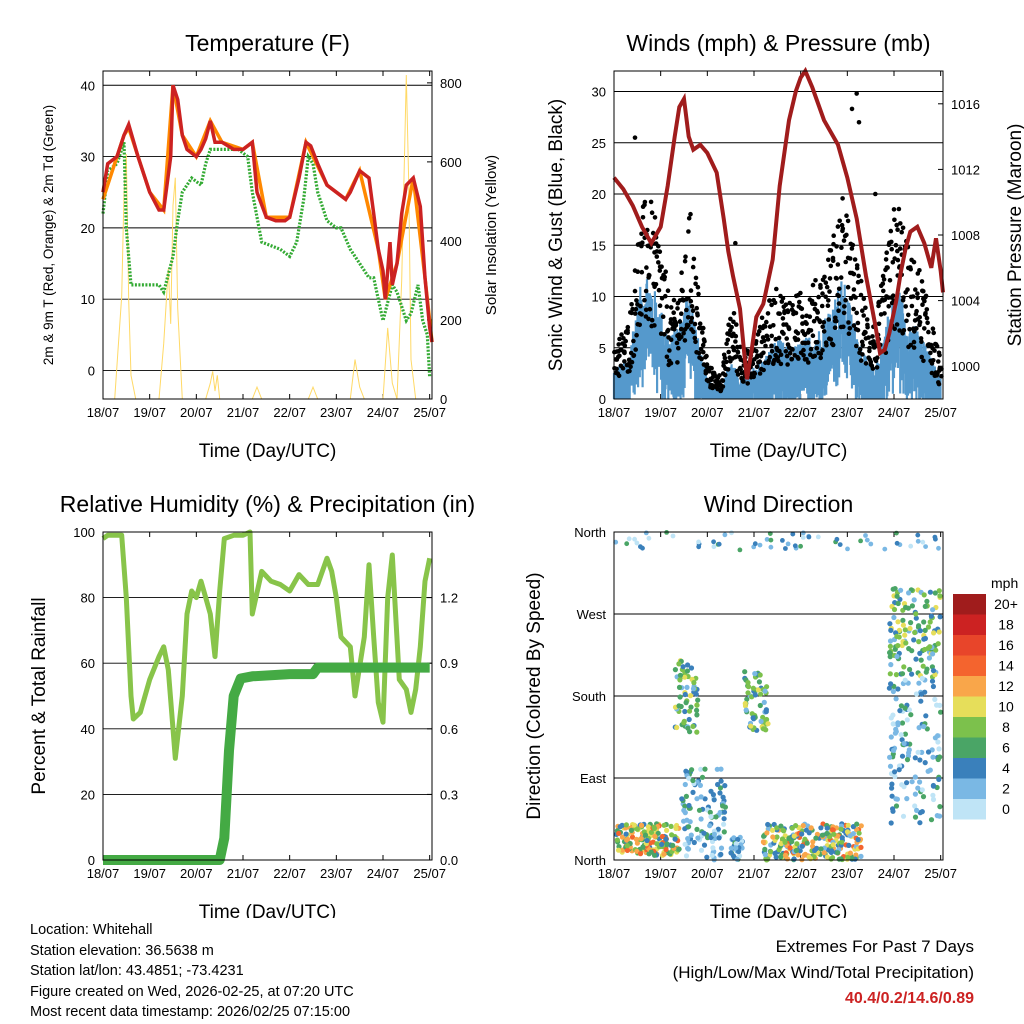  Describe the element at coordinates (614, 873) in the screenshot. I see `x-tick-label: 18/07` at that location.